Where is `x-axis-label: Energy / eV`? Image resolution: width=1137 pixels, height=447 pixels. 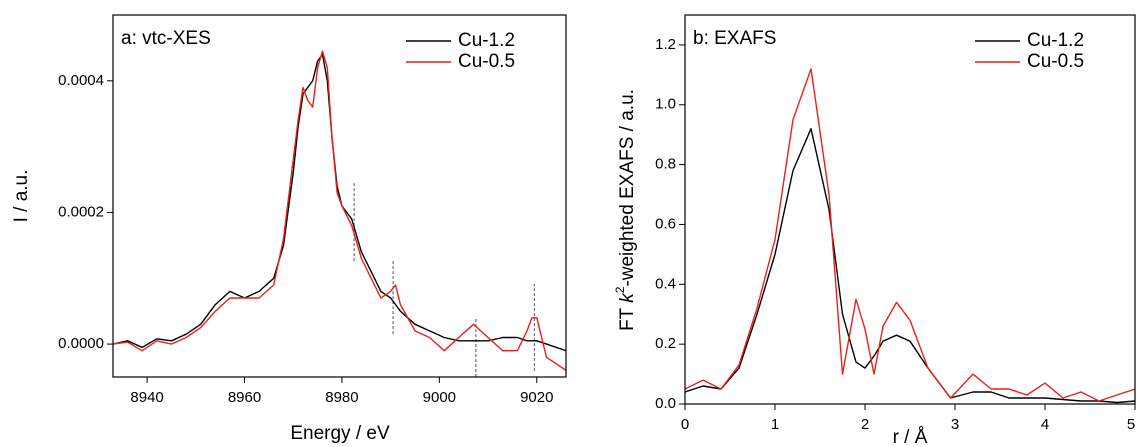 x-axis-label: Energy / eV is located at coordinates (340, 433).